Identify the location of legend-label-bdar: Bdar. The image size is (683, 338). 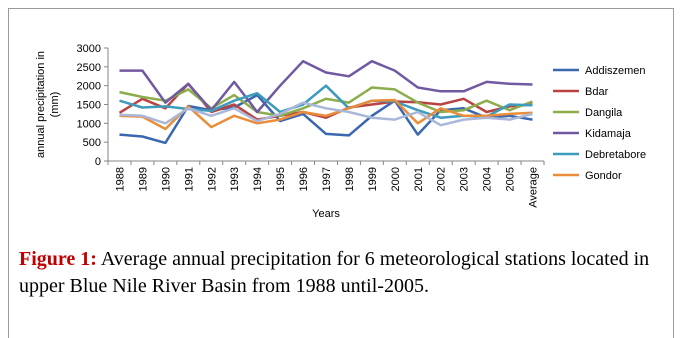
(597, 92).